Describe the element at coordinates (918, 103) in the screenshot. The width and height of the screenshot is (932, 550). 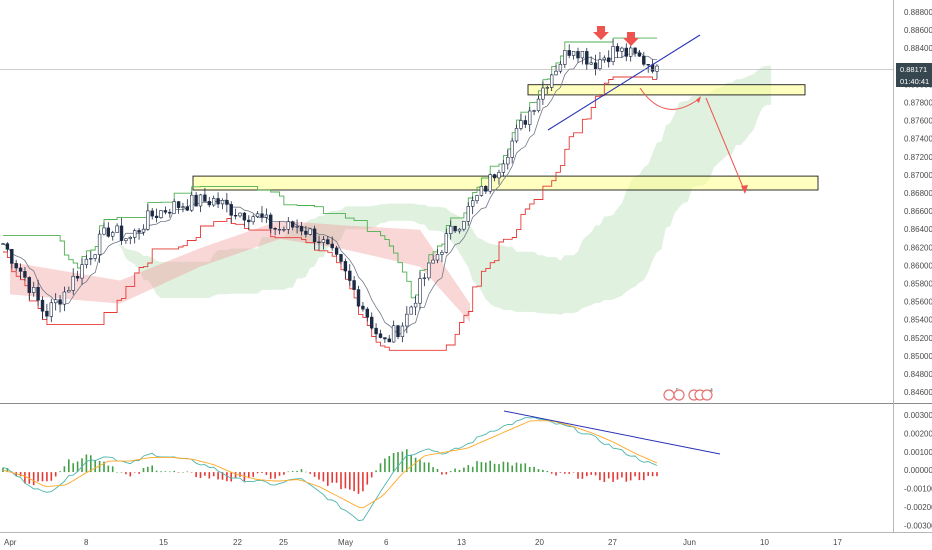
I see `price-tick-label: 0.87800` at that location.